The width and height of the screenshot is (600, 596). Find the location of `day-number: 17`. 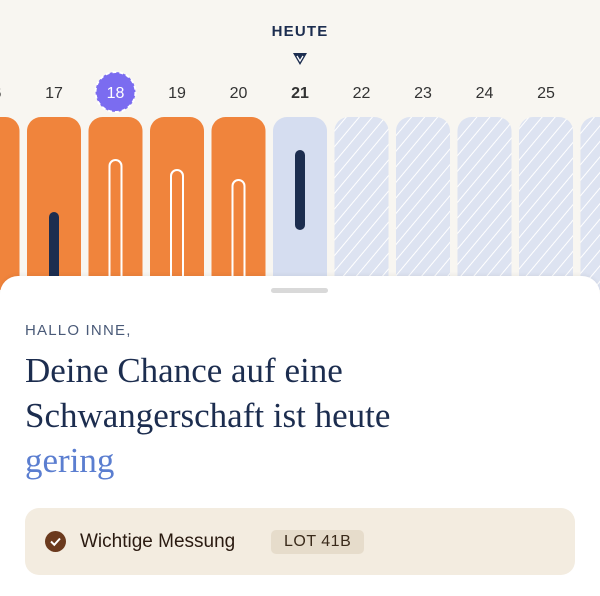

day-number: 17 is located at coordinates (54, 93).